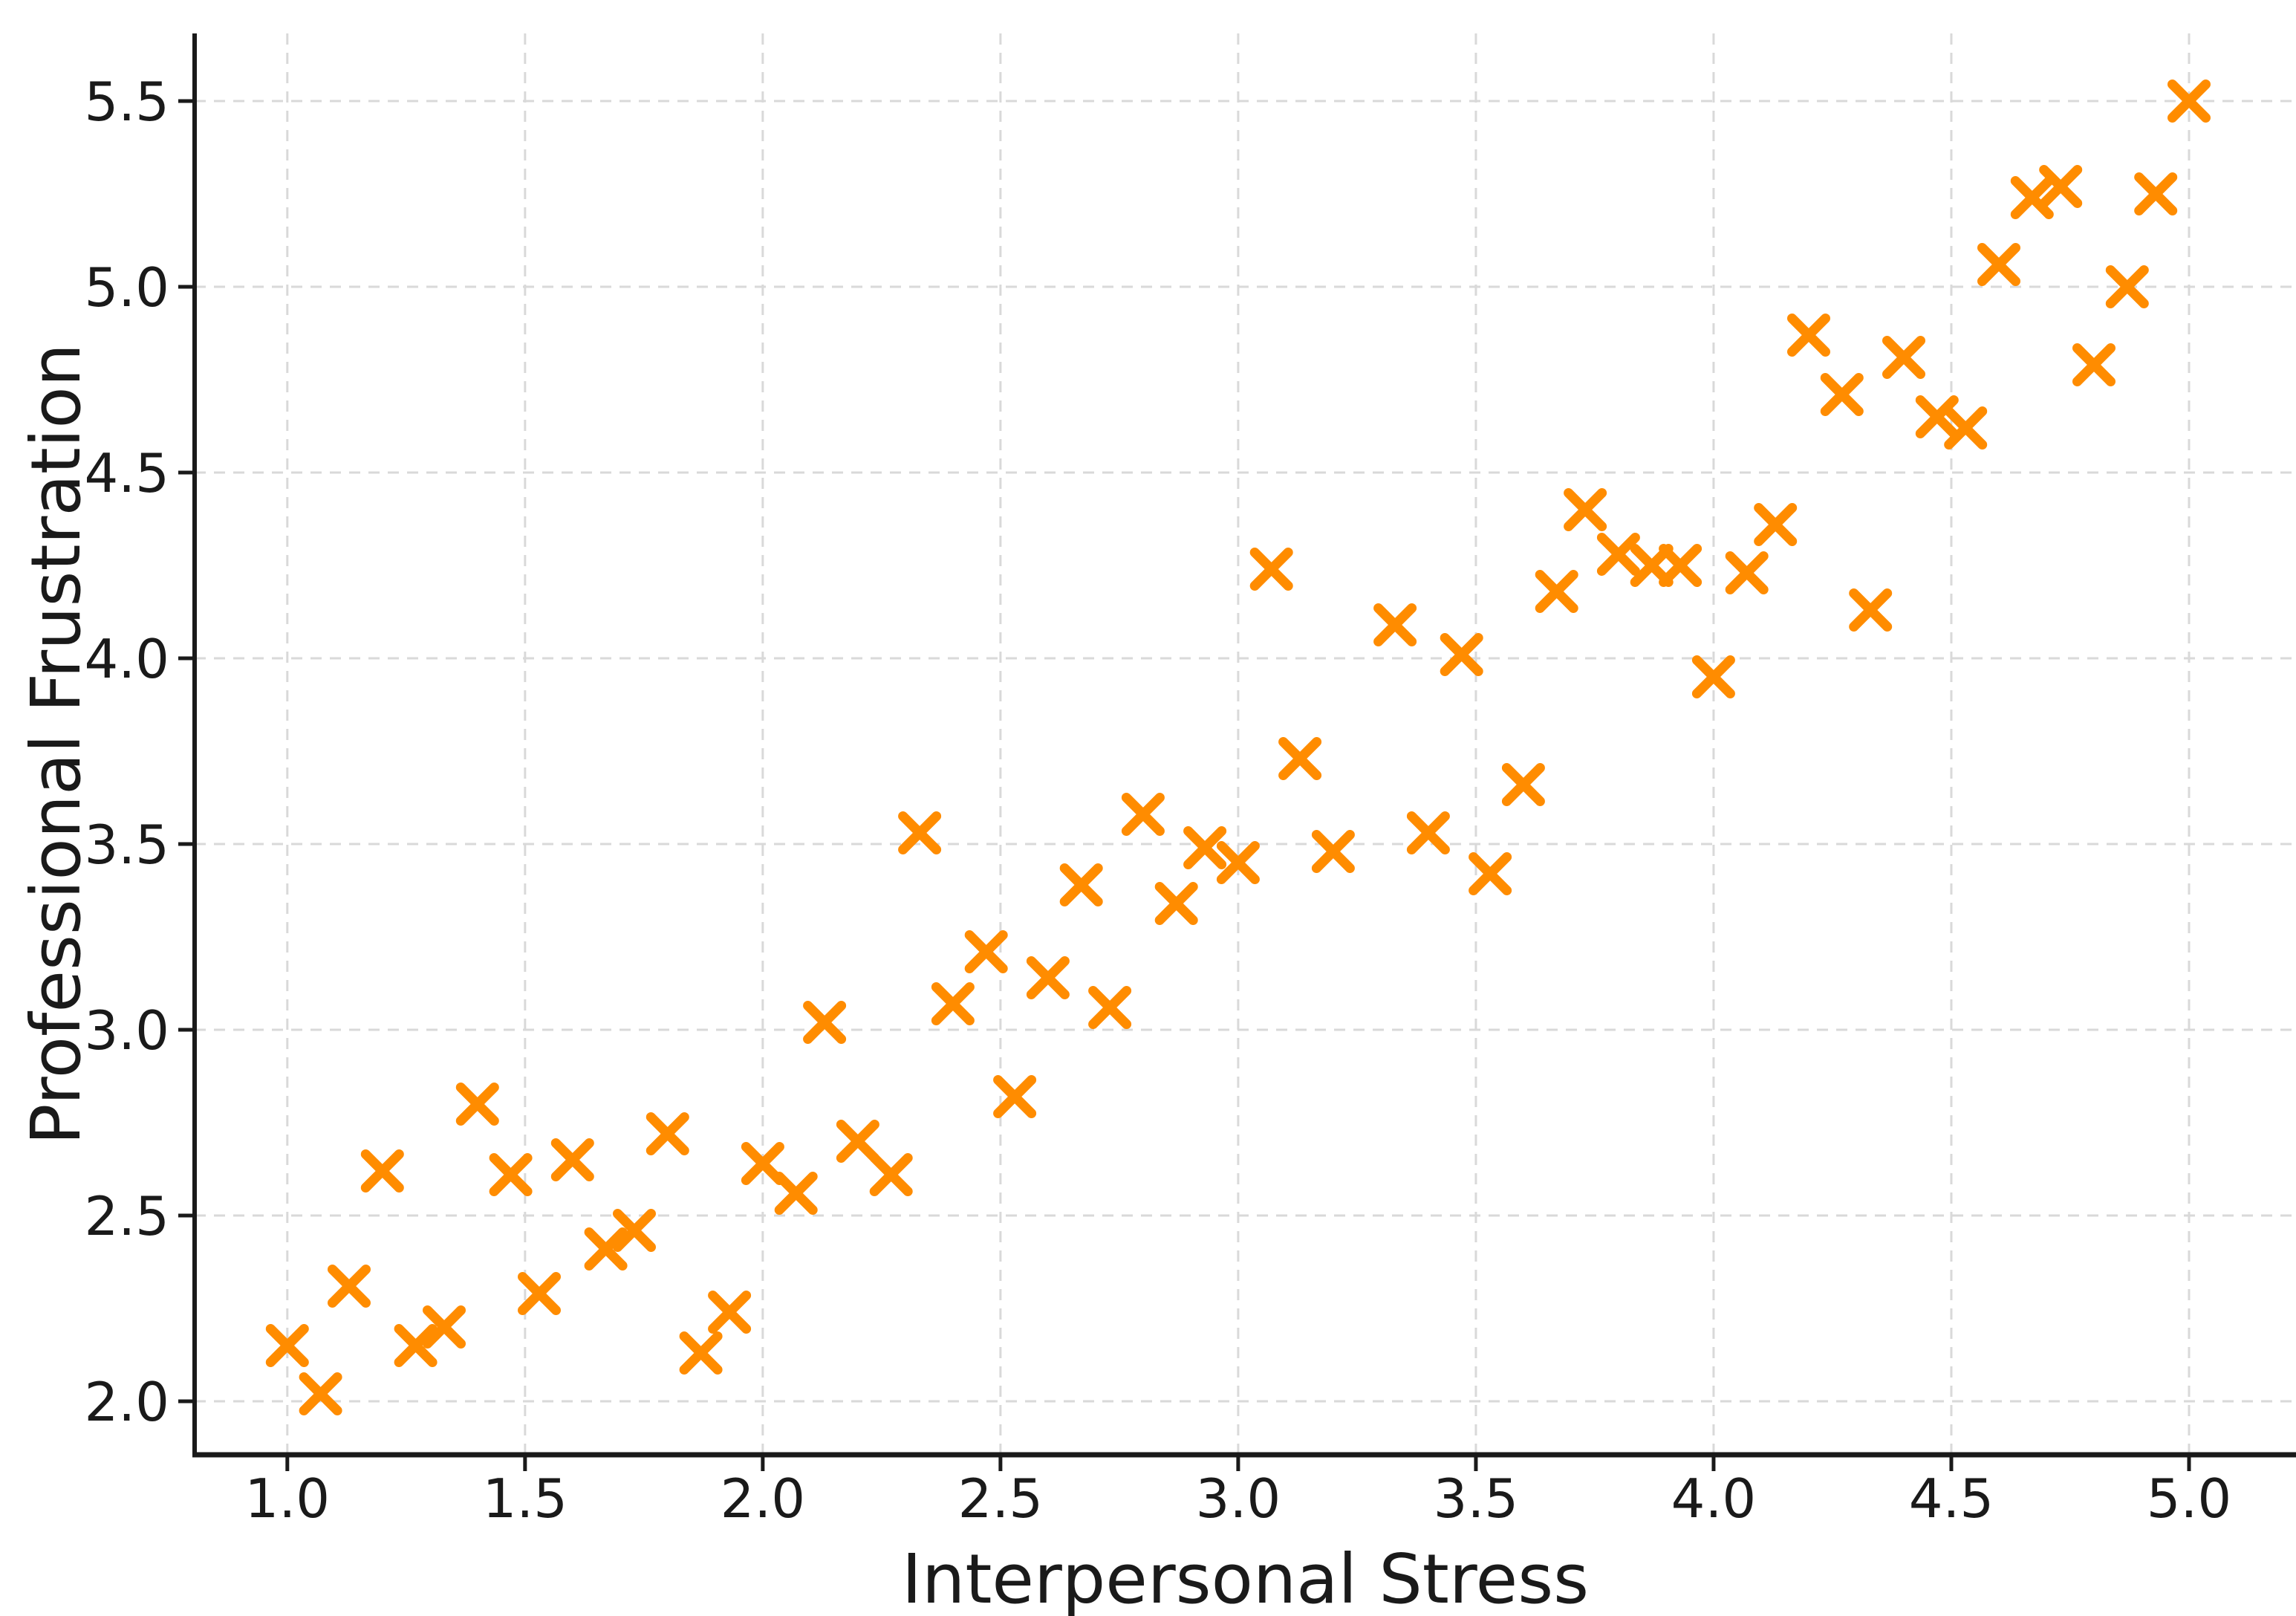 The image size is (2296, 1616). I want to click on x-tick-label: 1.5, so click(525, 1498).